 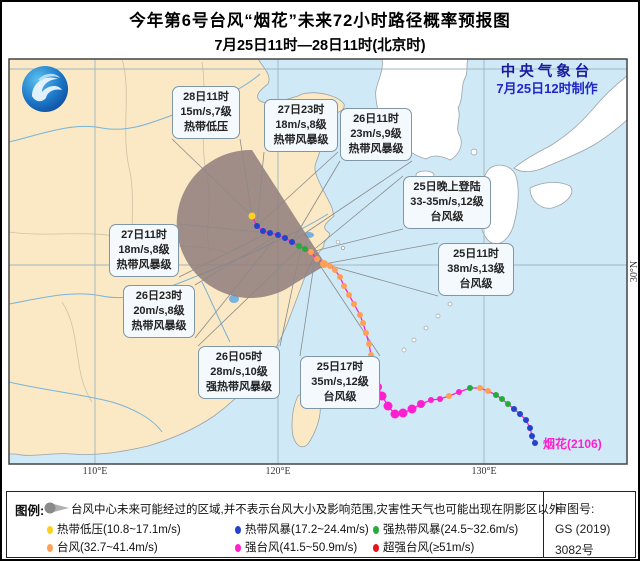 What do you see at coordinates (376, 134) in the screenshot?
I see `callout-26d11h: 26日11时 23m/s,9级 热带风暴级` at bounding box center [376, 134].